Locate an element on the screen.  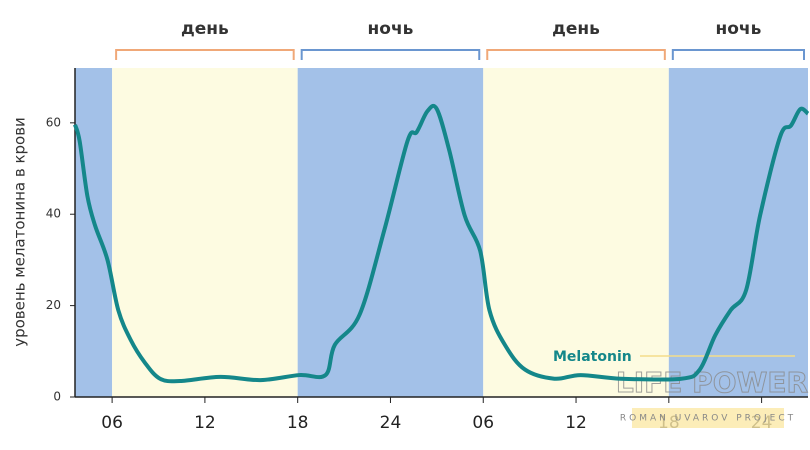
watermark-strip is located at coordinates (708, 418).